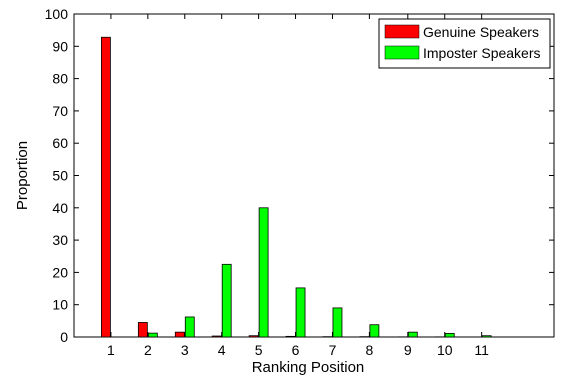 The height and width of the screenshot is (376, 569). I want to click on y-tick-label: 50, so click(60, 176).